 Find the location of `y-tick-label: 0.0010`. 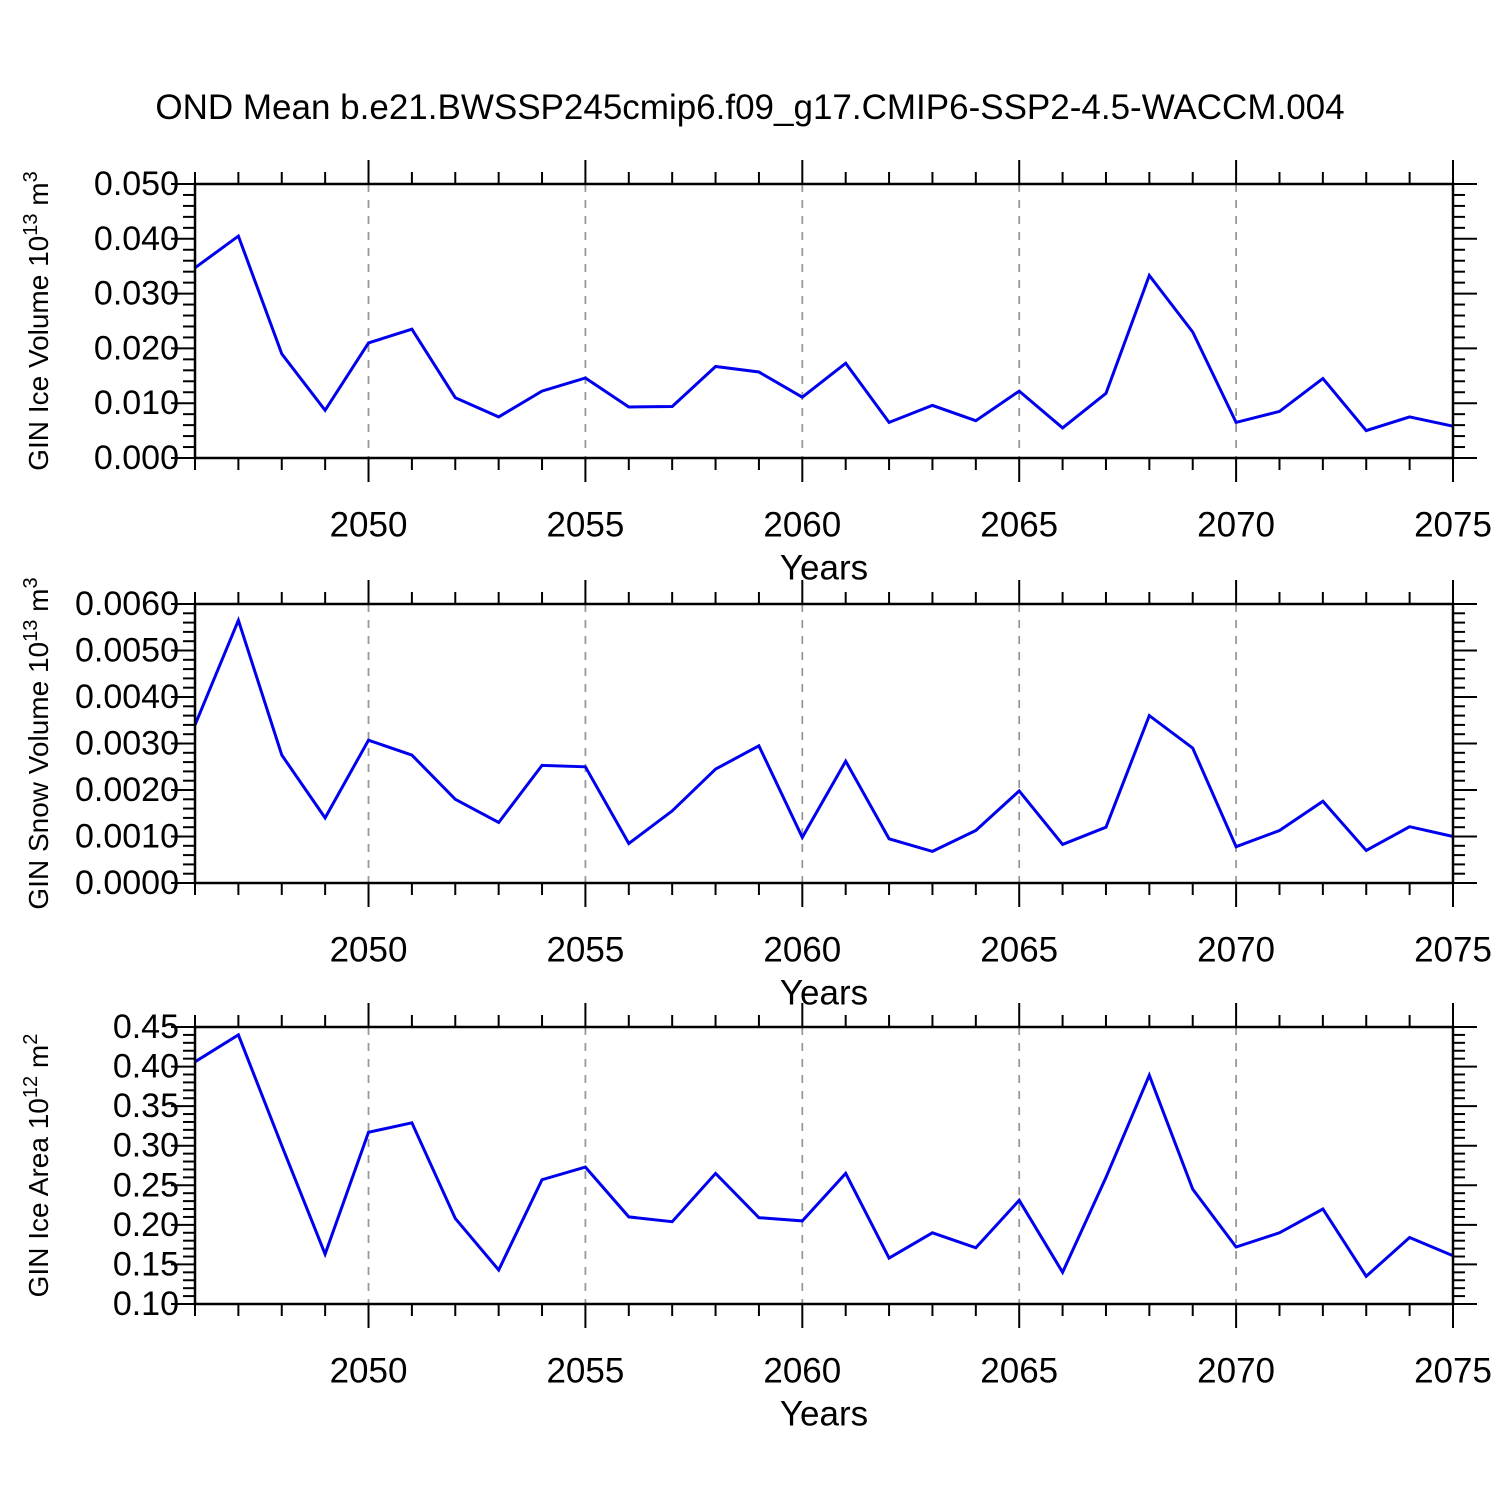

y-tick-label: 0.0010 is located at coordinates (127, 837).